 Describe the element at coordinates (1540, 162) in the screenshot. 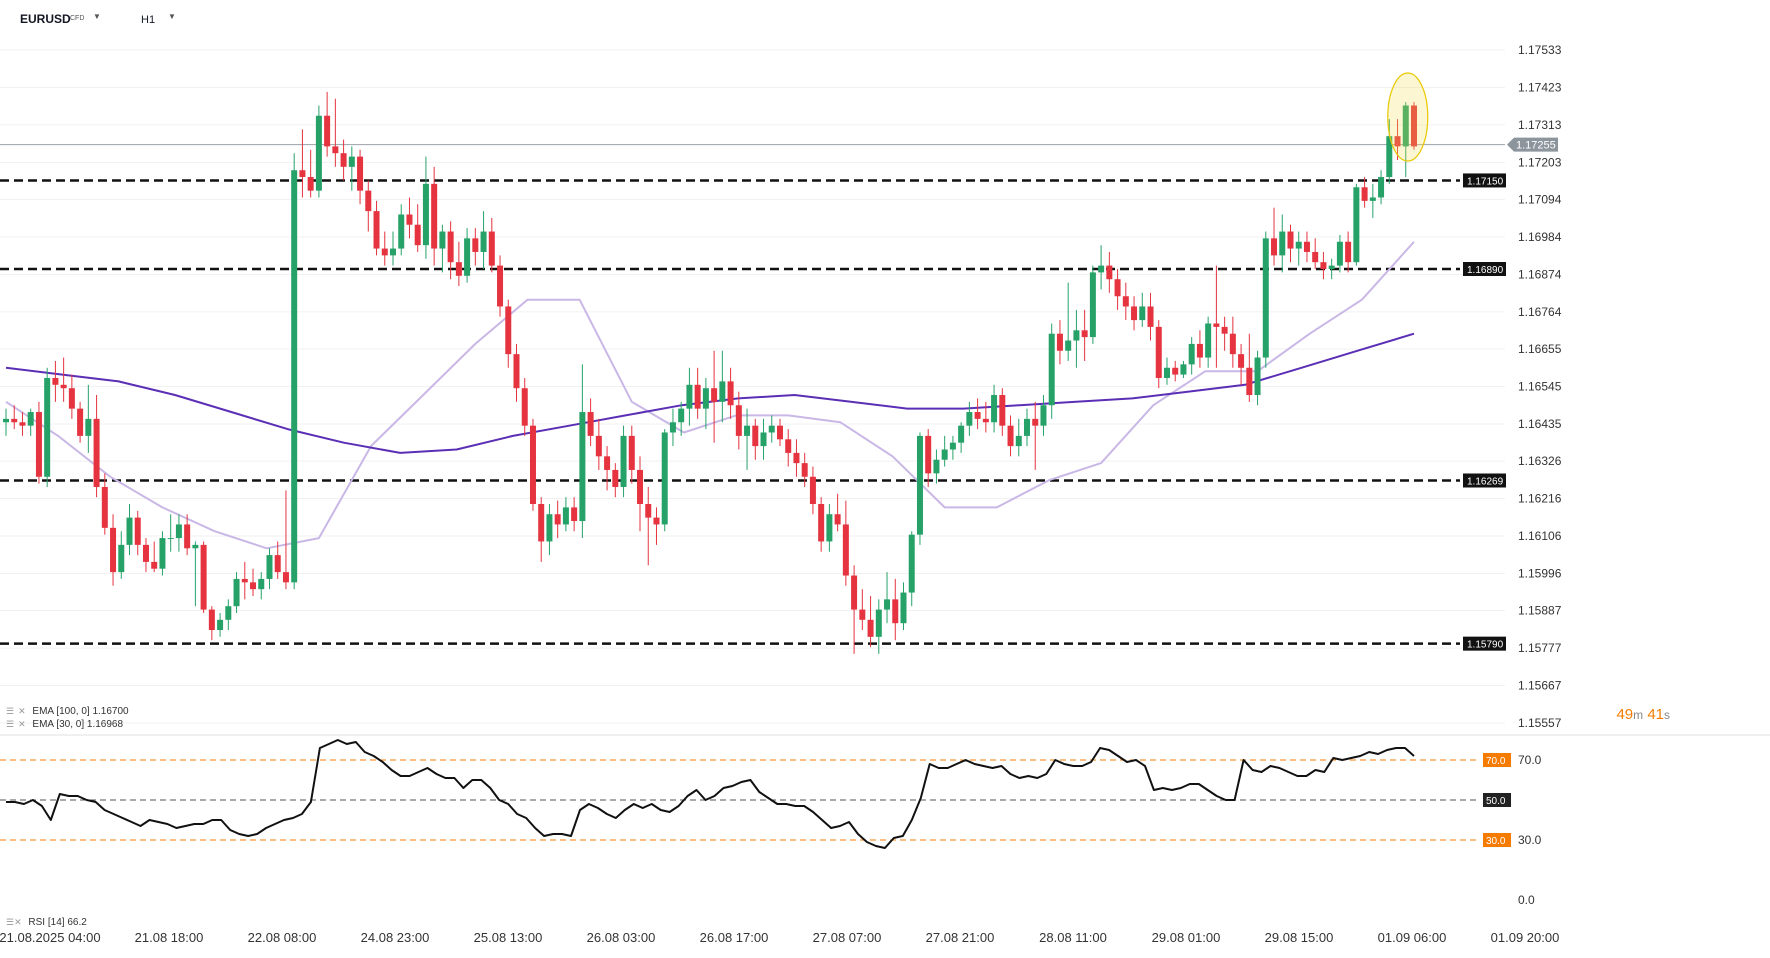

I see `price-tick-label: 1.17203` at that location.